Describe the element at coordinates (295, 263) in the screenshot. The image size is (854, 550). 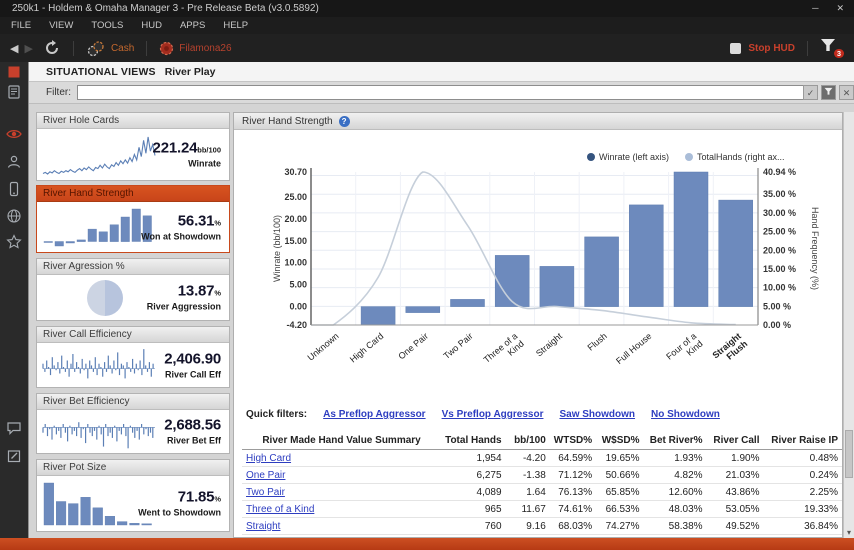
I see `svg-text: 10.00` at that location.